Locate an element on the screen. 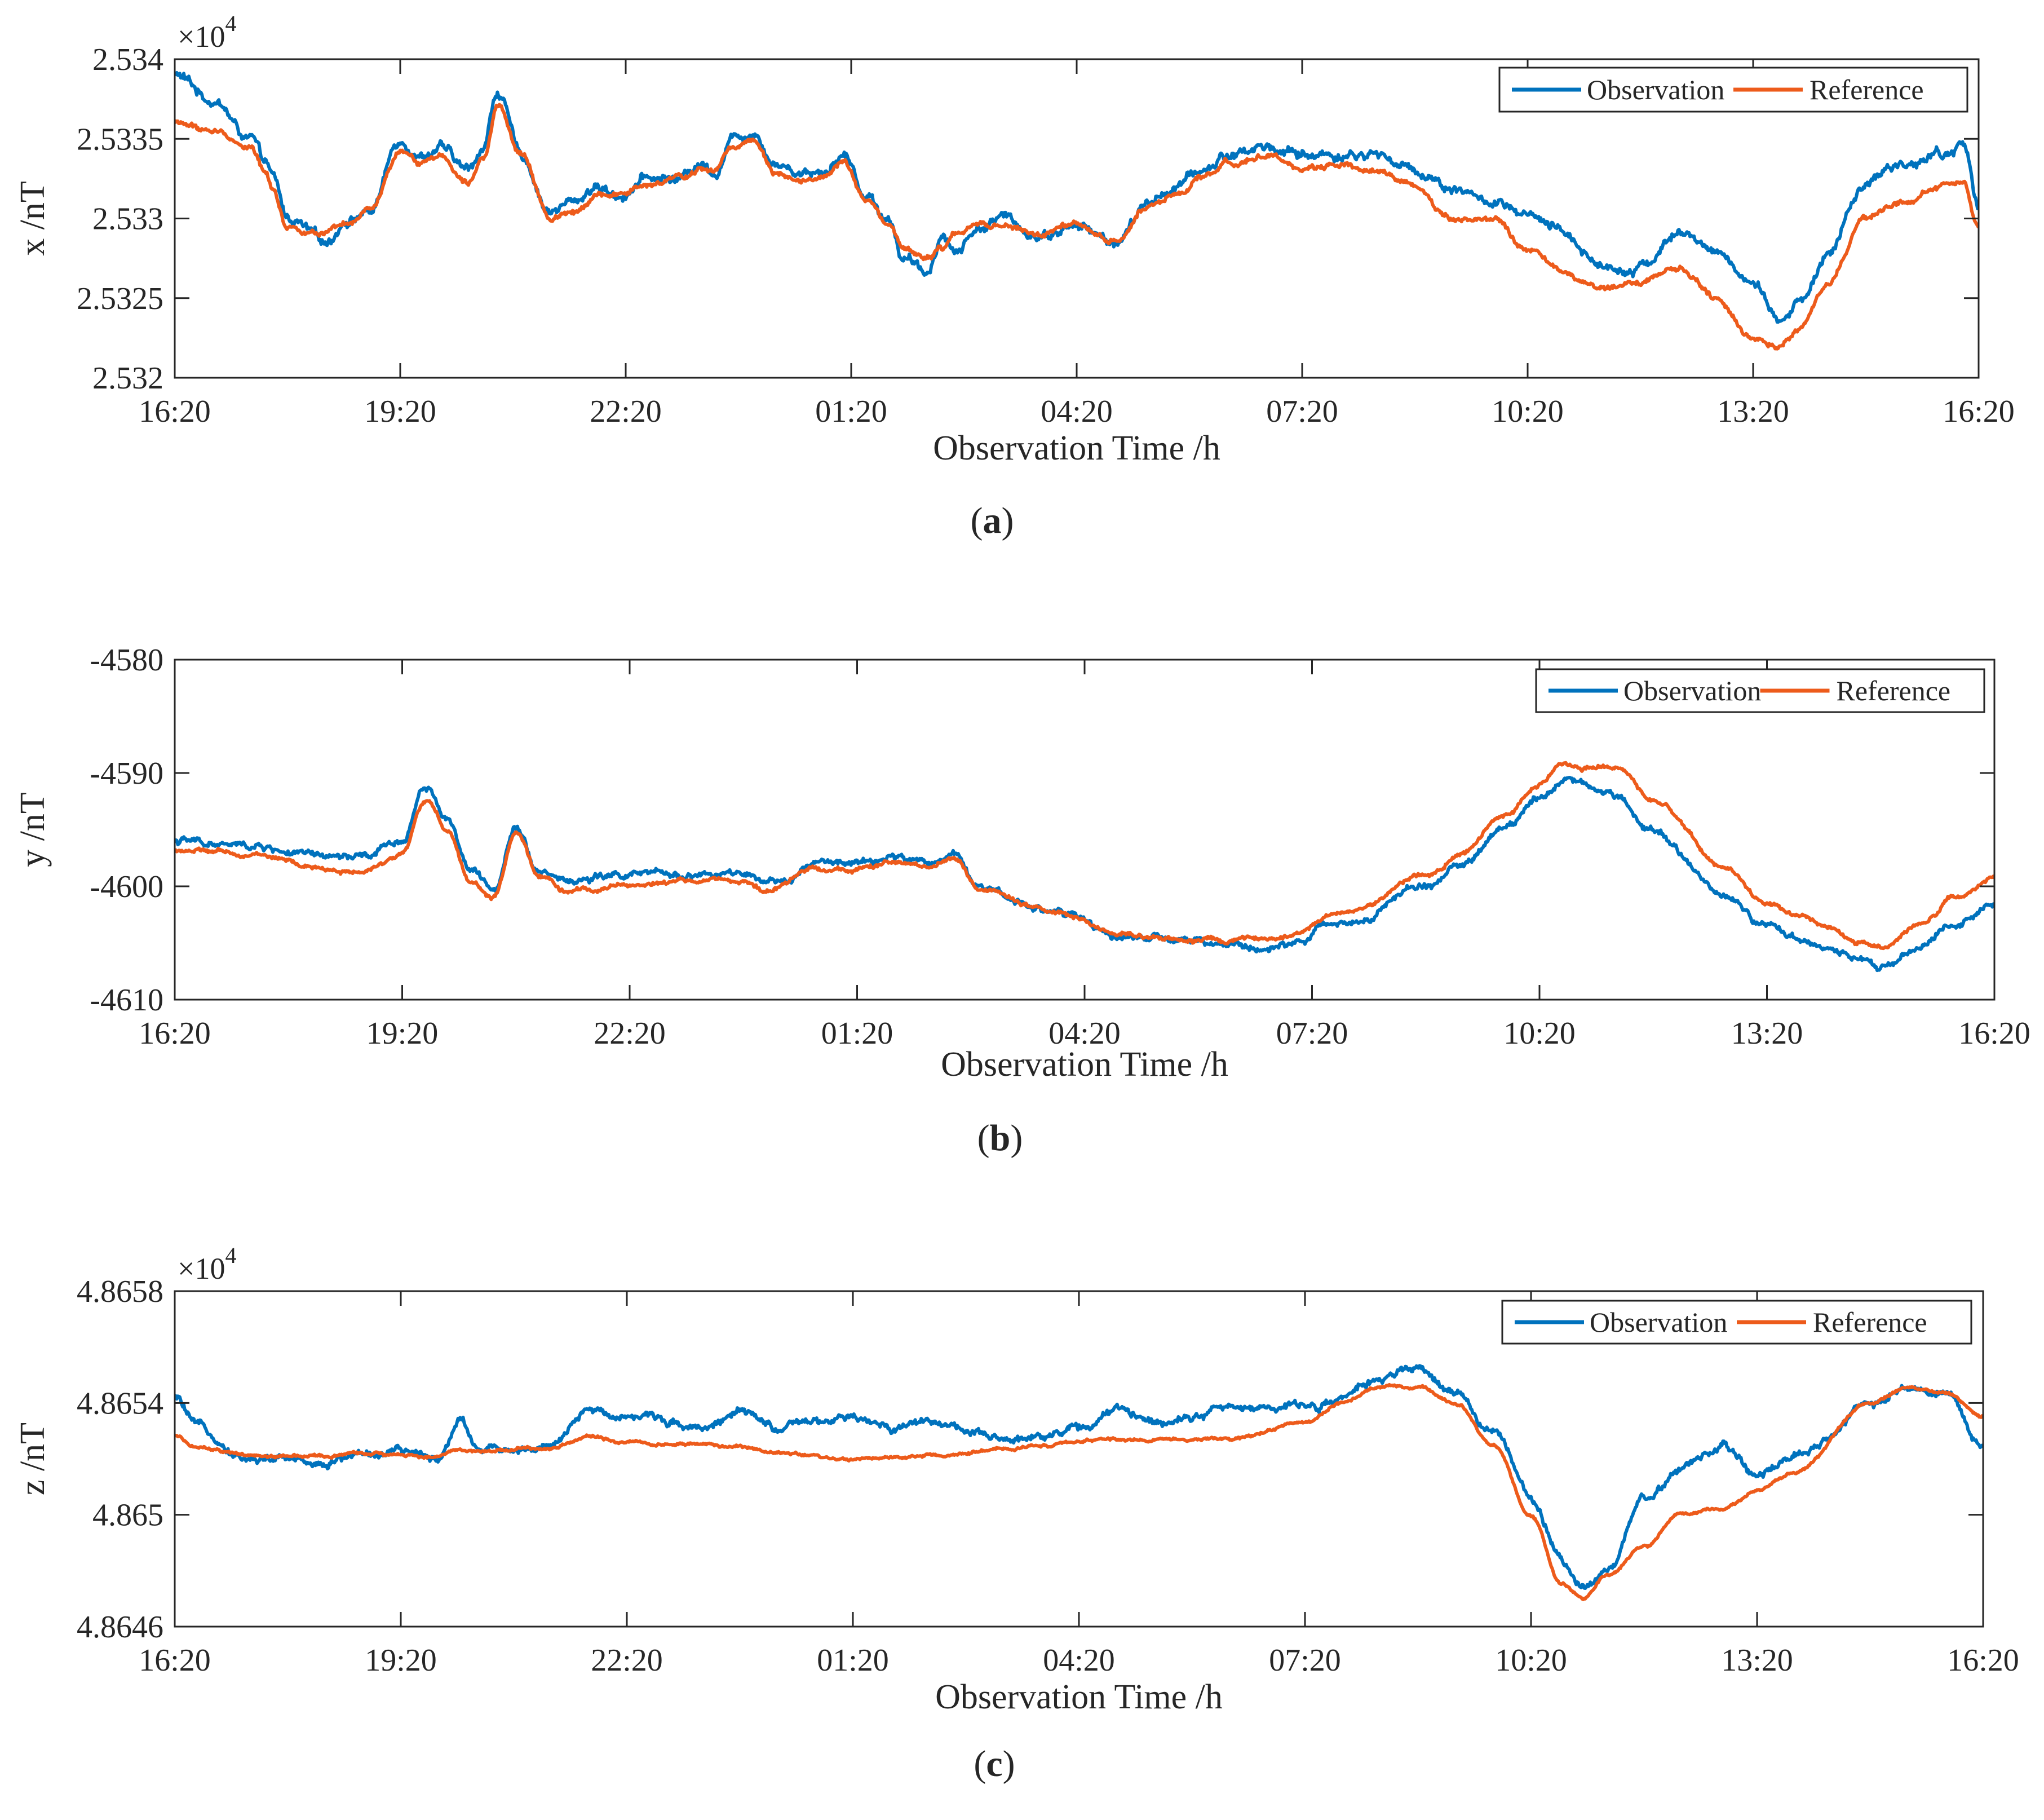  series-line-observation is located at coordinates (1079, 1477).